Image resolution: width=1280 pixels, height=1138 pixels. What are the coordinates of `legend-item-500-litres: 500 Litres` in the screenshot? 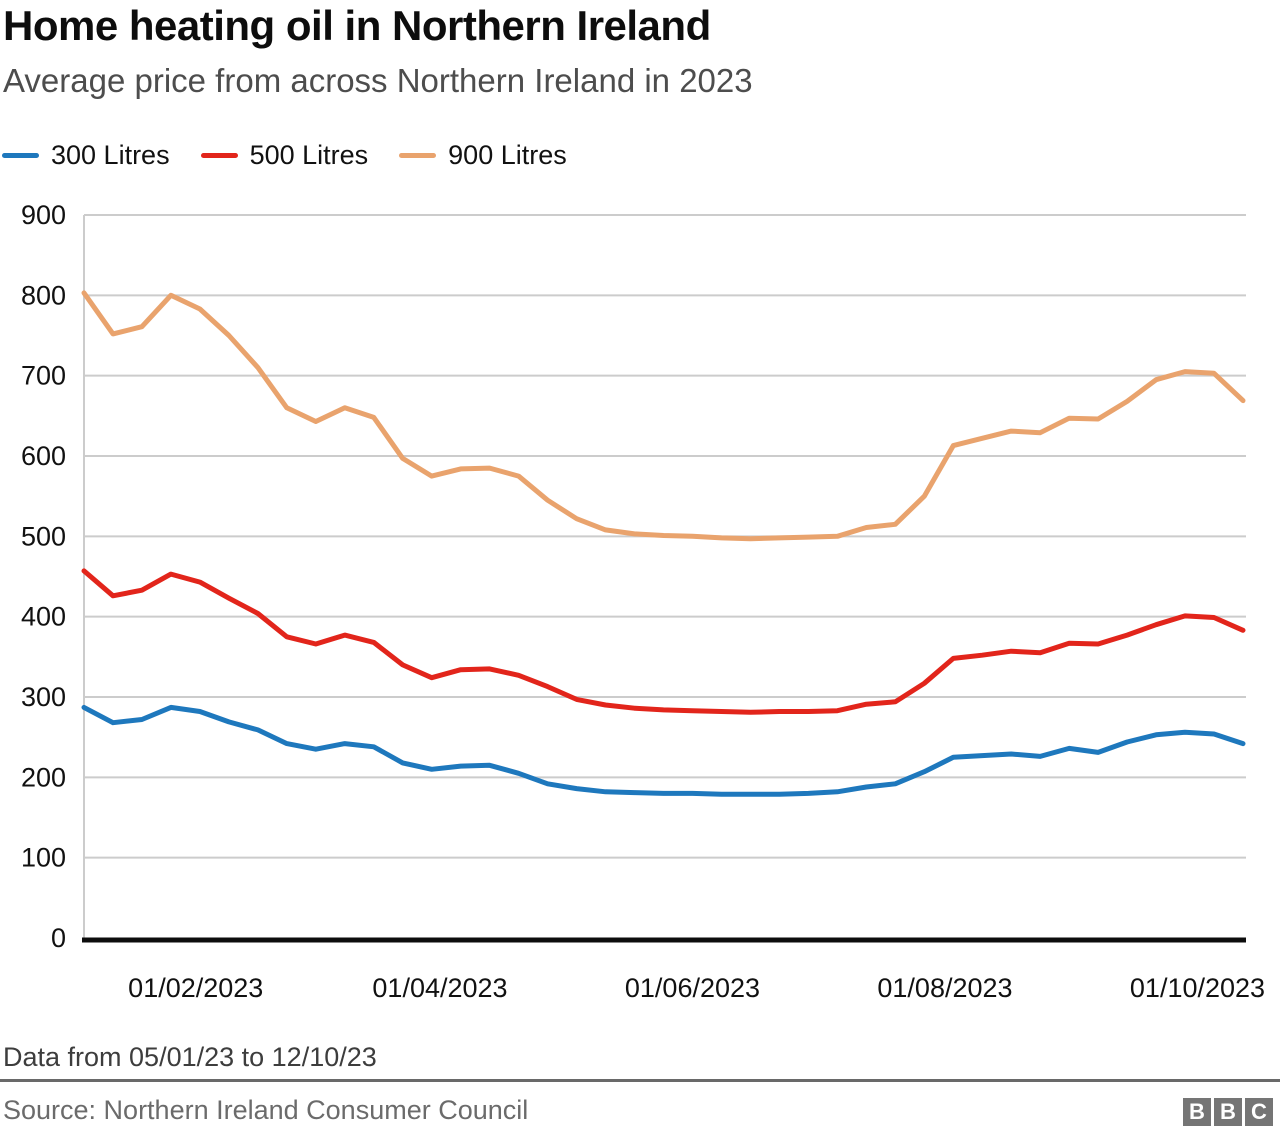 It's located at (284, 155).